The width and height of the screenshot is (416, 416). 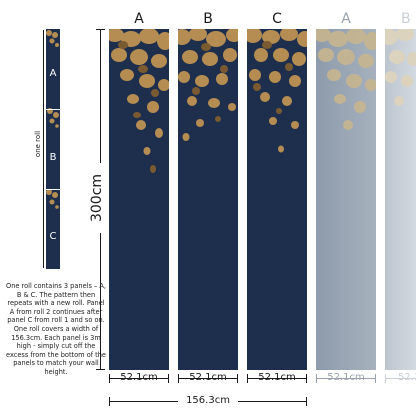 What do you see at coordinates (208, 199) in the screenshot?
I see `panel-b` at bounding box center [208, 199].